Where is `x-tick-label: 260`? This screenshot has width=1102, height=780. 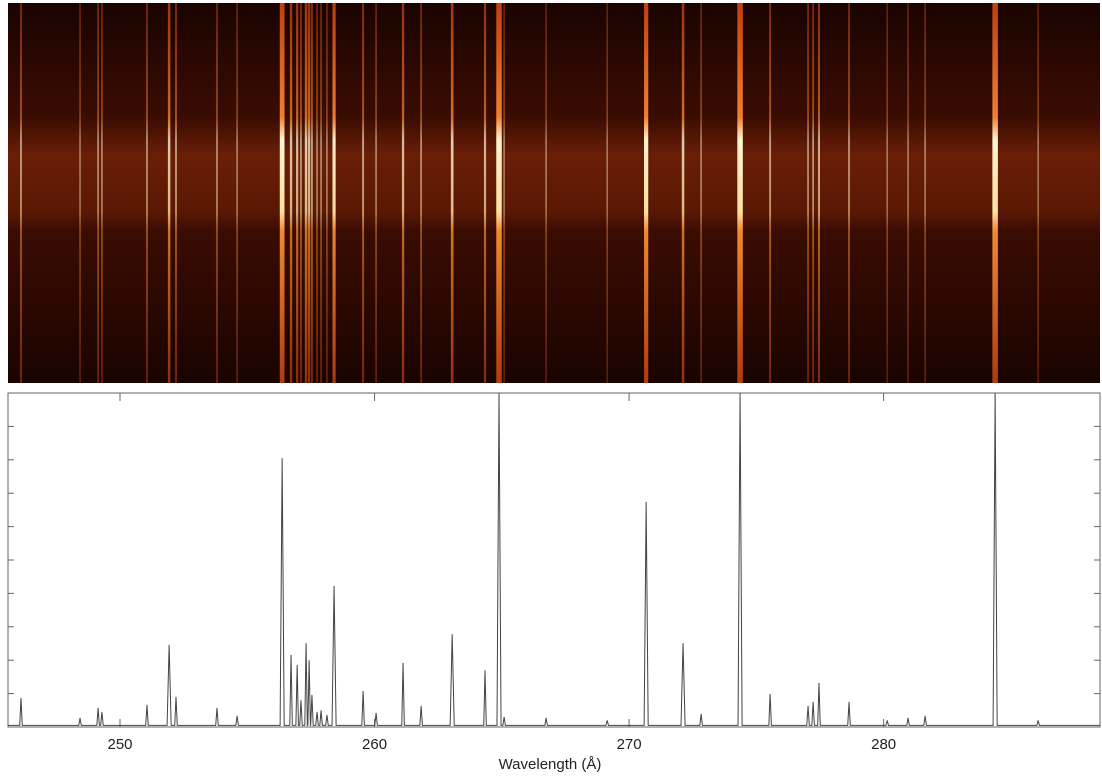
x-tick-label: 260 is located at coordinates (374, 744).